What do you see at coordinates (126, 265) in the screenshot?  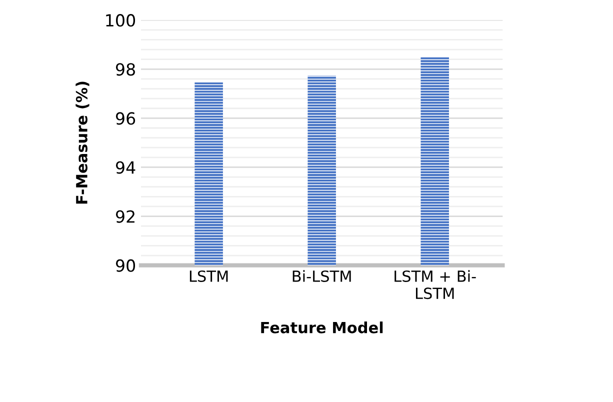 I see `y-tick-label: 90` at bounding box center [126, 265].